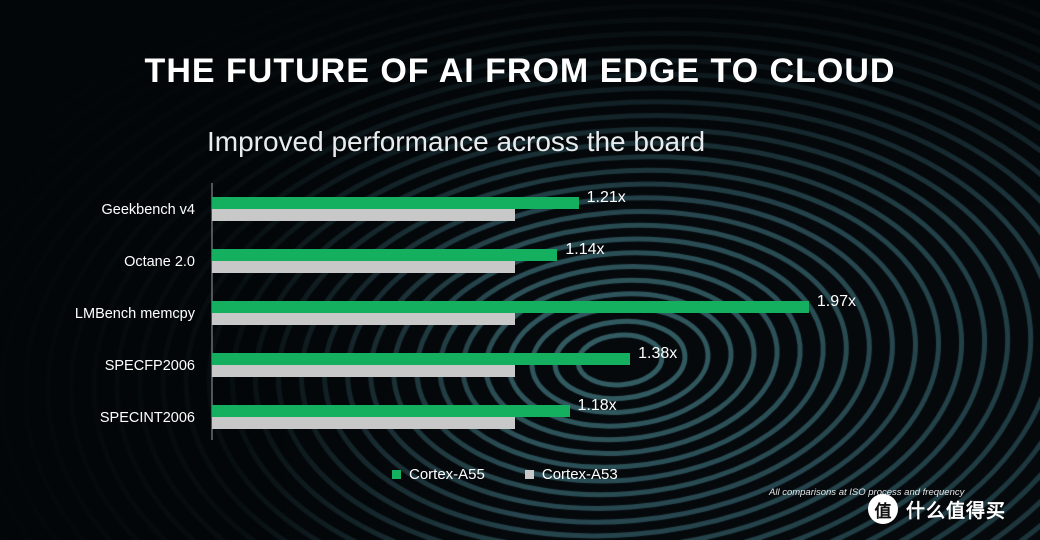  I want to click on value-label: 1.18x, so click(597, 405).